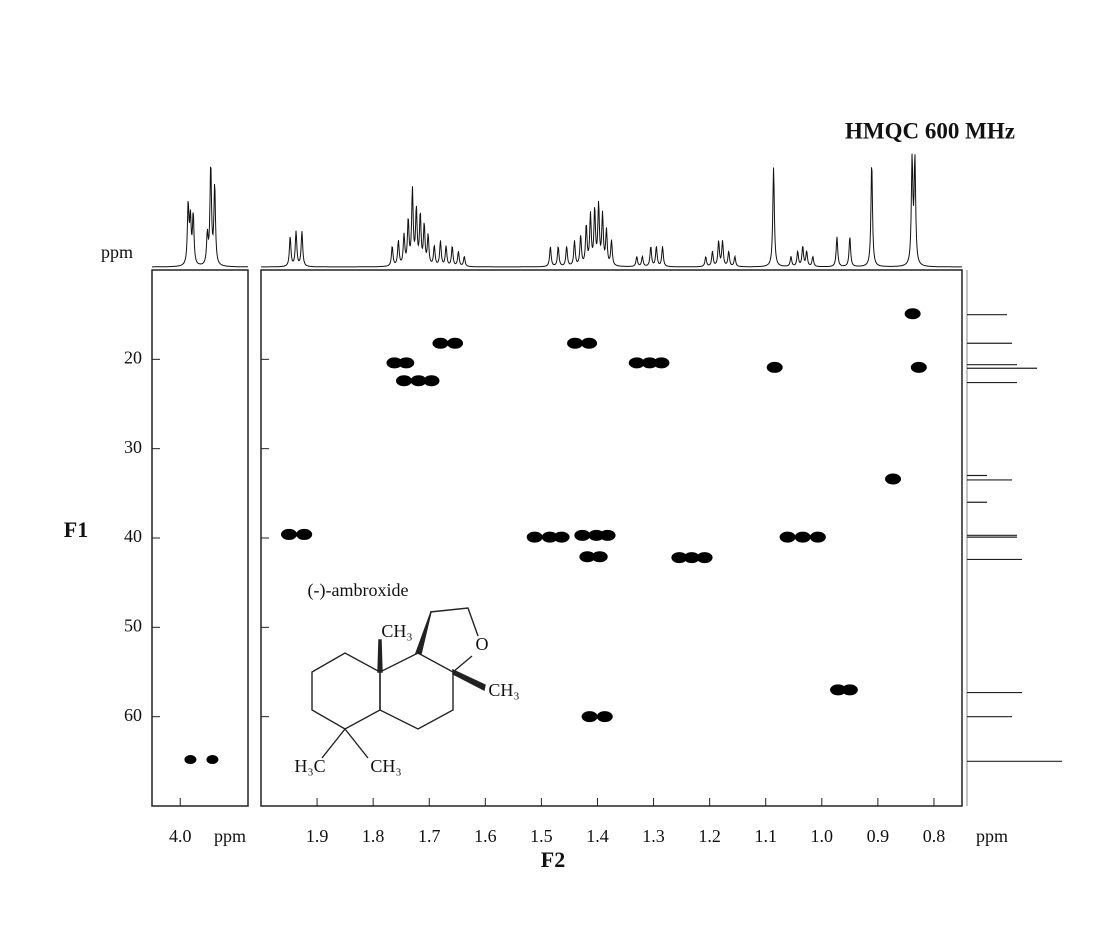  I want to click on x-tick-label: 1.5, so click(541, 836).